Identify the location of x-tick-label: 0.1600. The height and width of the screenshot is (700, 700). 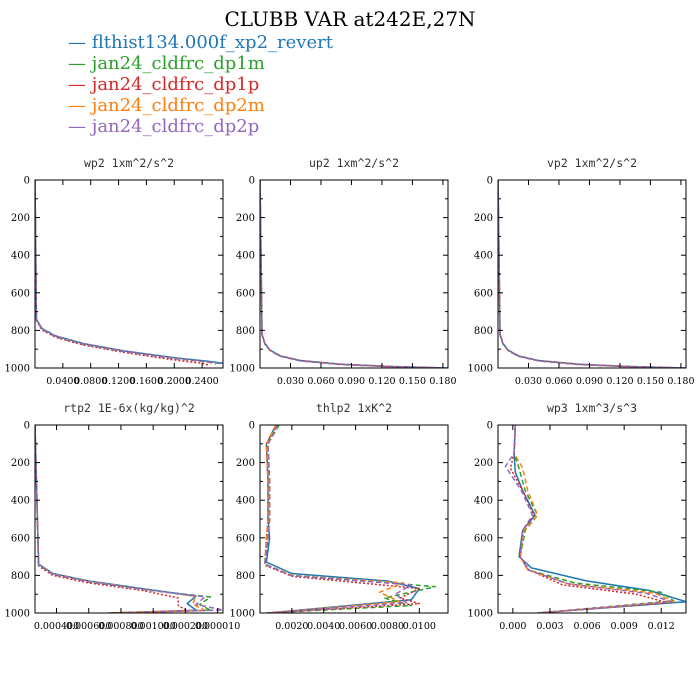
(146, 381).